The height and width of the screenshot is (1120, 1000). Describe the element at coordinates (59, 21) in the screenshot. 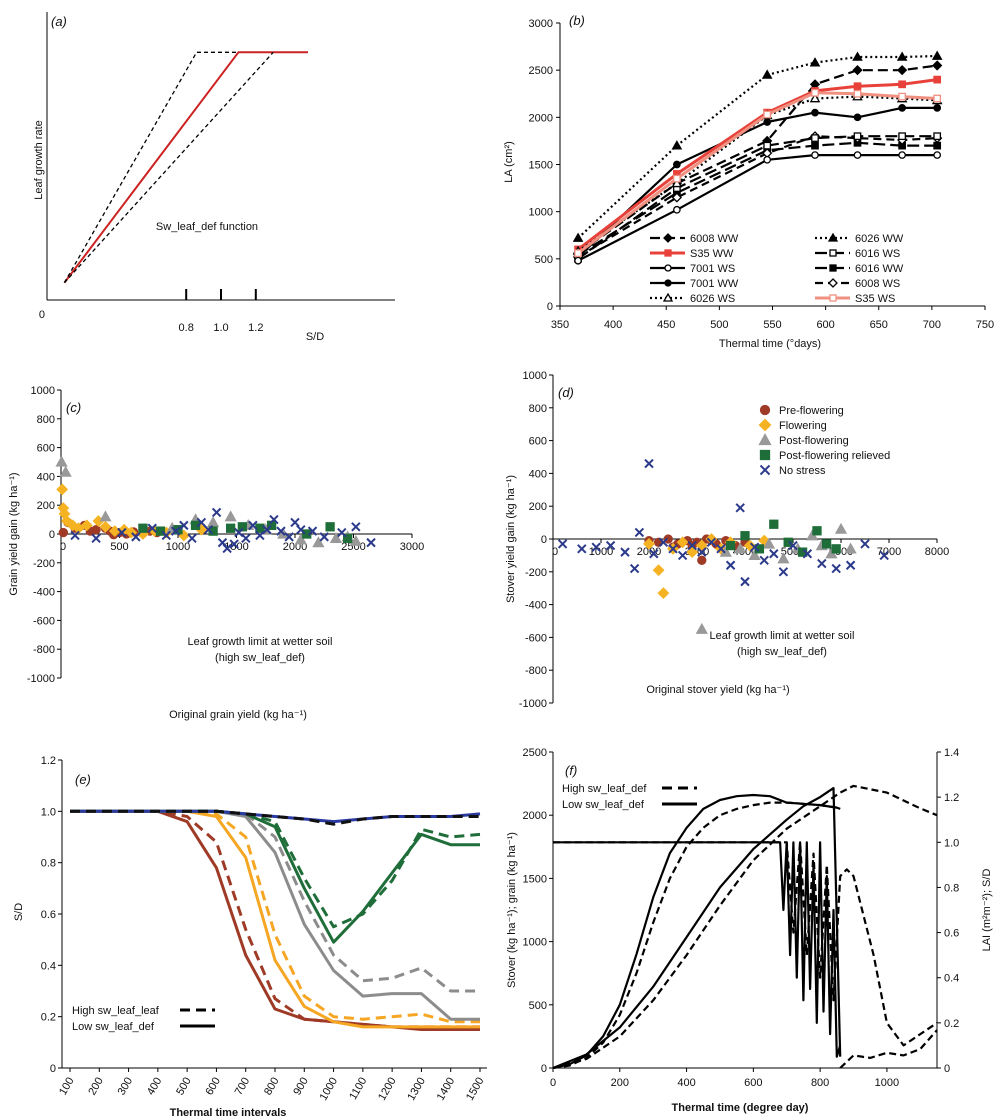

I see `panel-label-a: (a)` at that location.